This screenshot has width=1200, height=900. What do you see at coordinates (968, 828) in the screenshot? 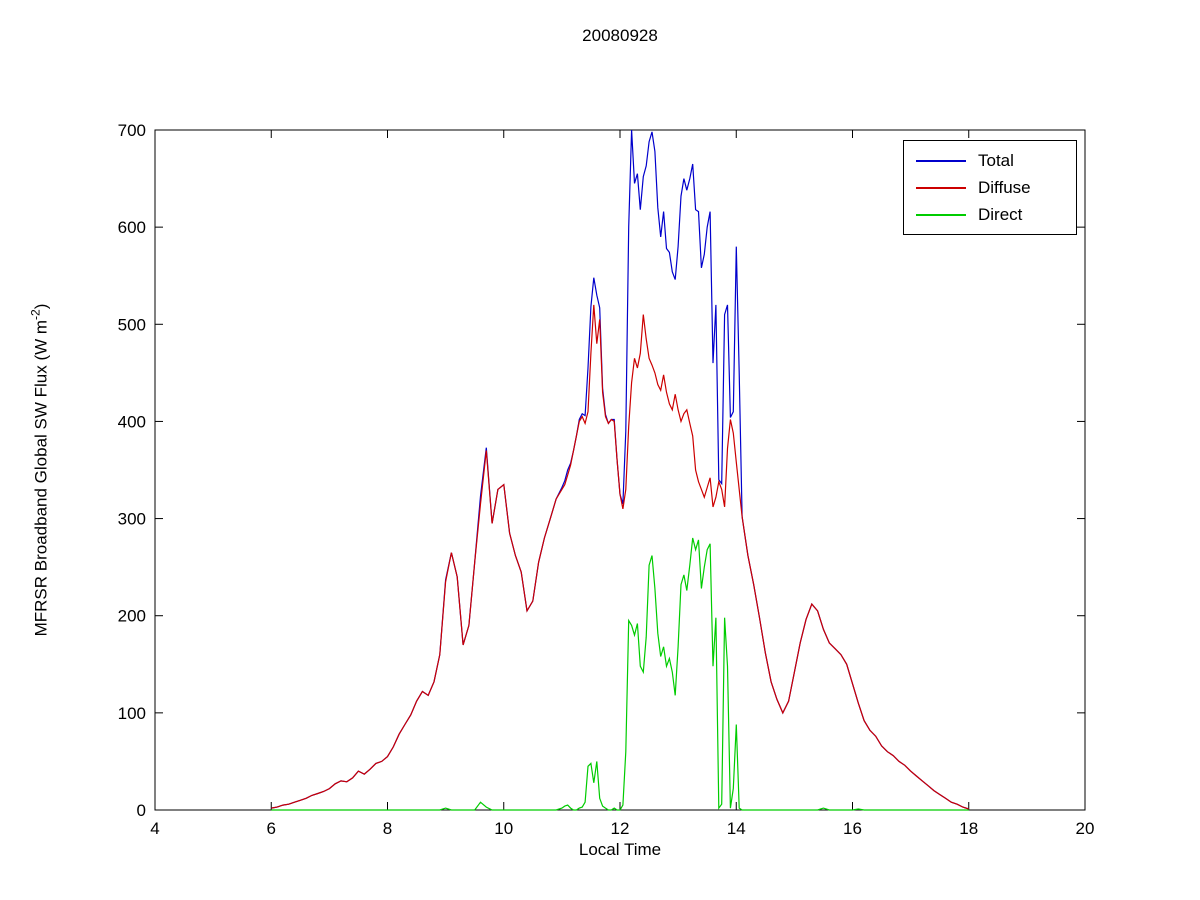
I see `x-tick-label: 18` at bounding box center [968, 828].